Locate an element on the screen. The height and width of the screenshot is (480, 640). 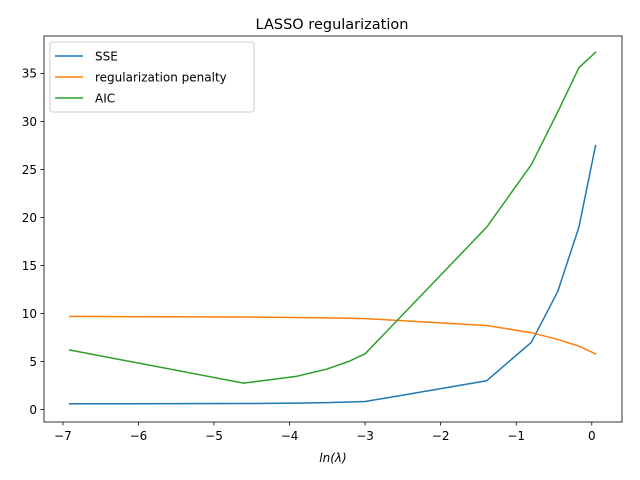
x-tick-label: −1 is located at coordinates (516, 436).